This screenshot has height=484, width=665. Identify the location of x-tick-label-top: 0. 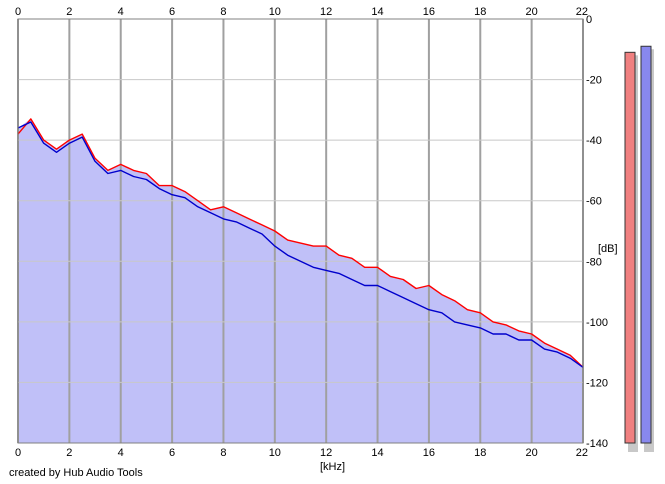
(18, 12).